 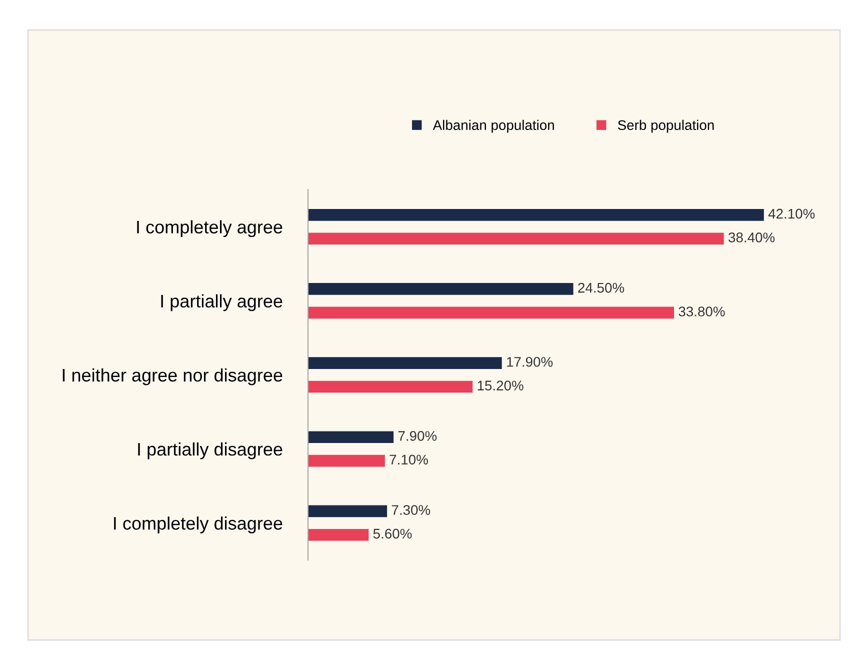 What do you see at coordinates (493, 126) in the screenshot?
I see `legend-label: Albanian population` at bounding box center [493, 126].